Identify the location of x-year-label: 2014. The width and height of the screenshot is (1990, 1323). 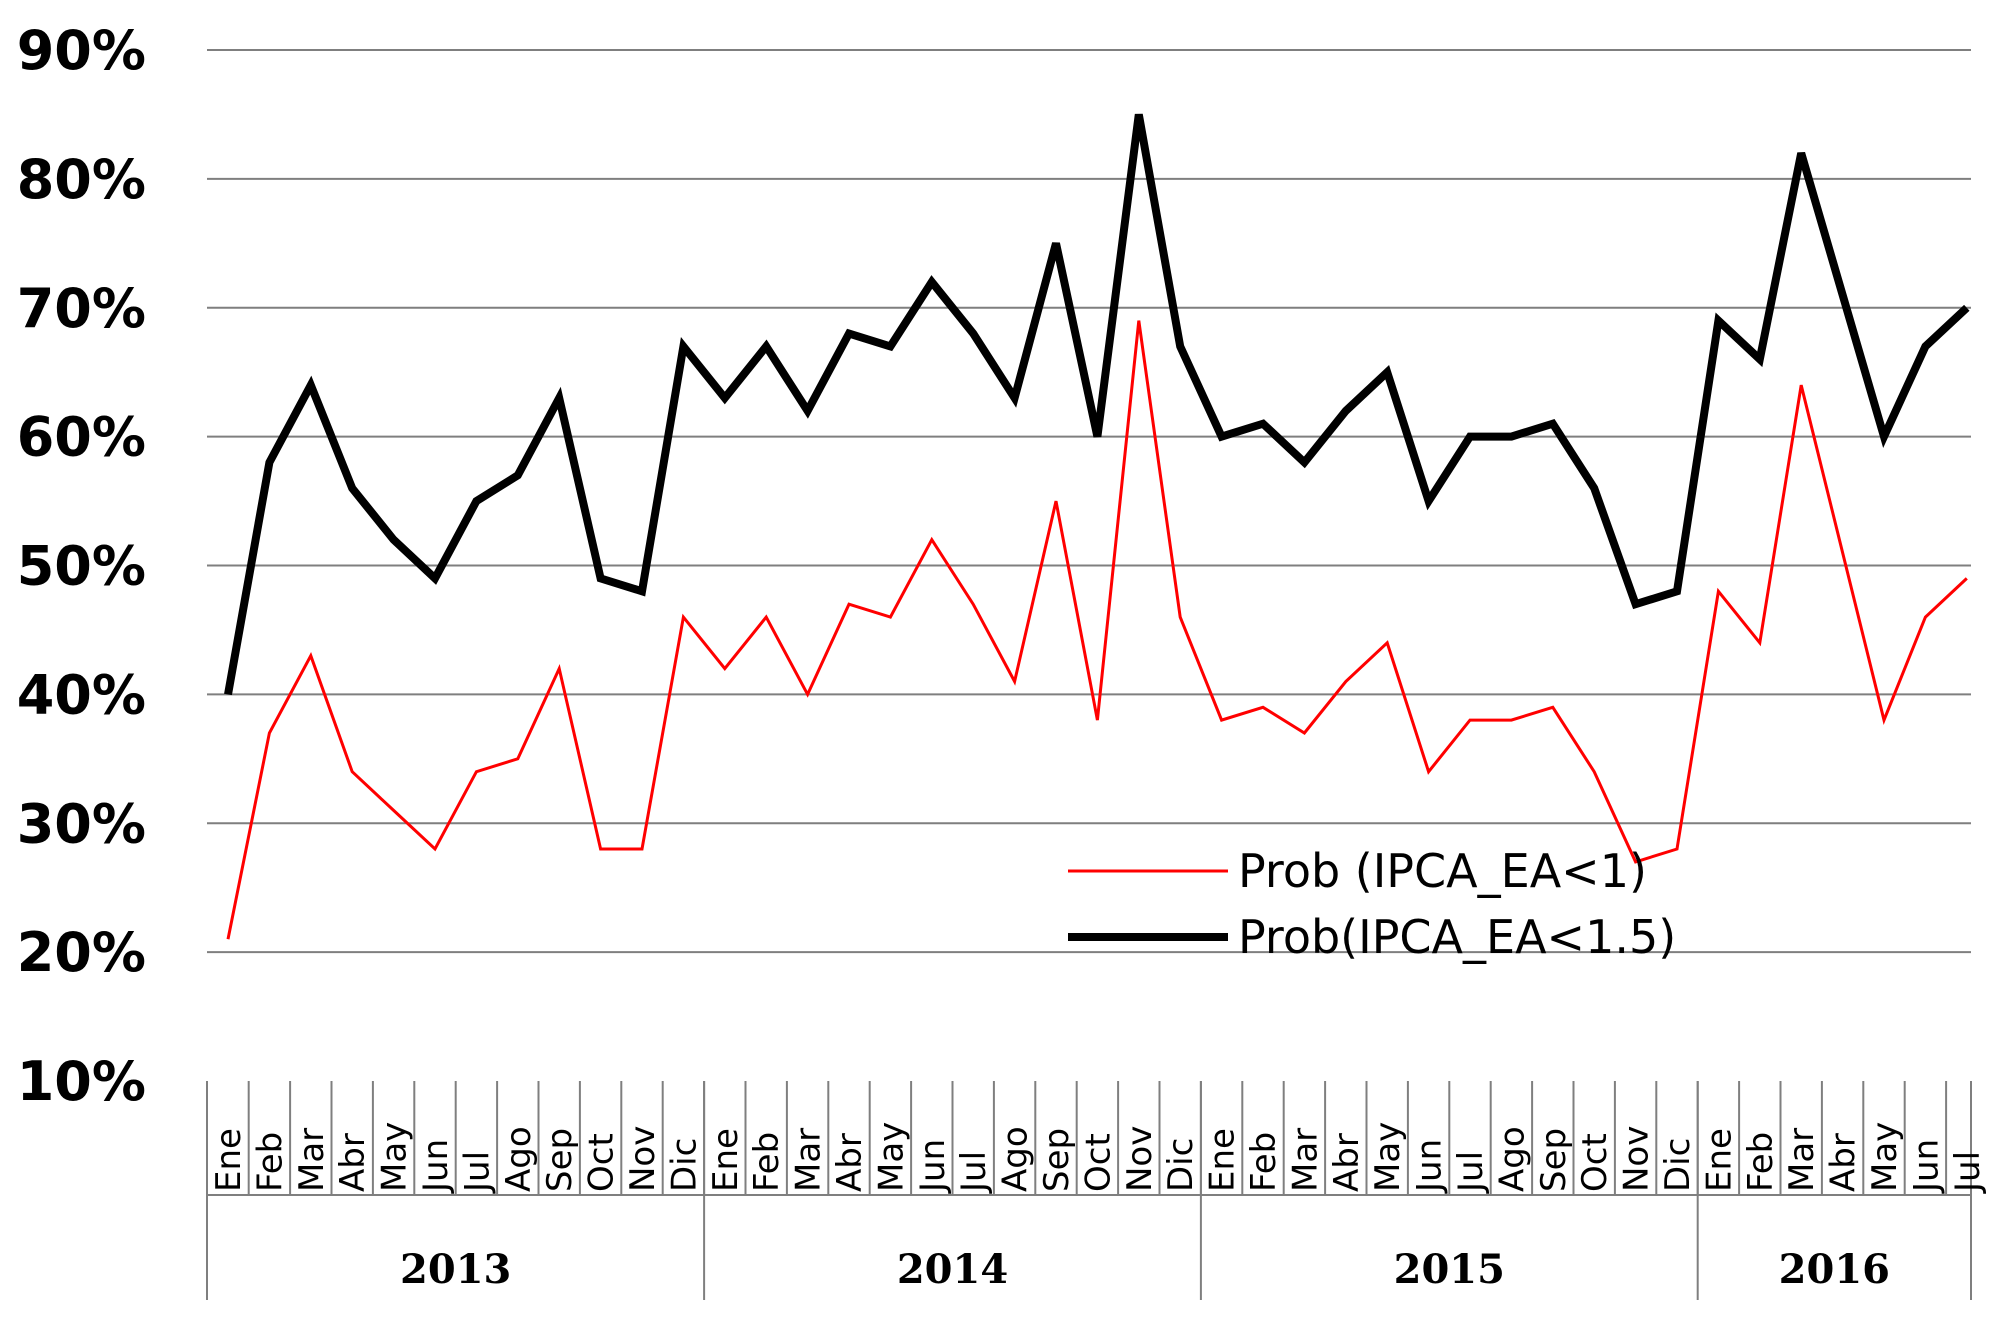
(952, 1269).